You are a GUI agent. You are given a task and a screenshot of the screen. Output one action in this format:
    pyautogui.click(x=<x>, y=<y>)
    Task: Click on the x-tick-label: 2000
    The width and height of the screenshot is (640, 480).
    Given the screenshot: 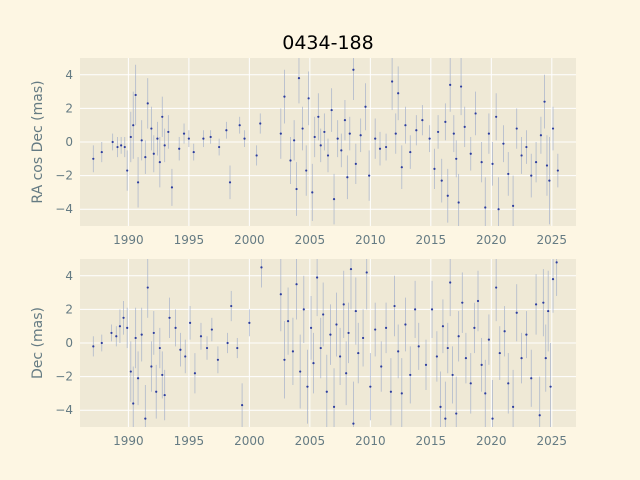 What is the action you would take?
    pyautogui.click(x=249, y=441)
    